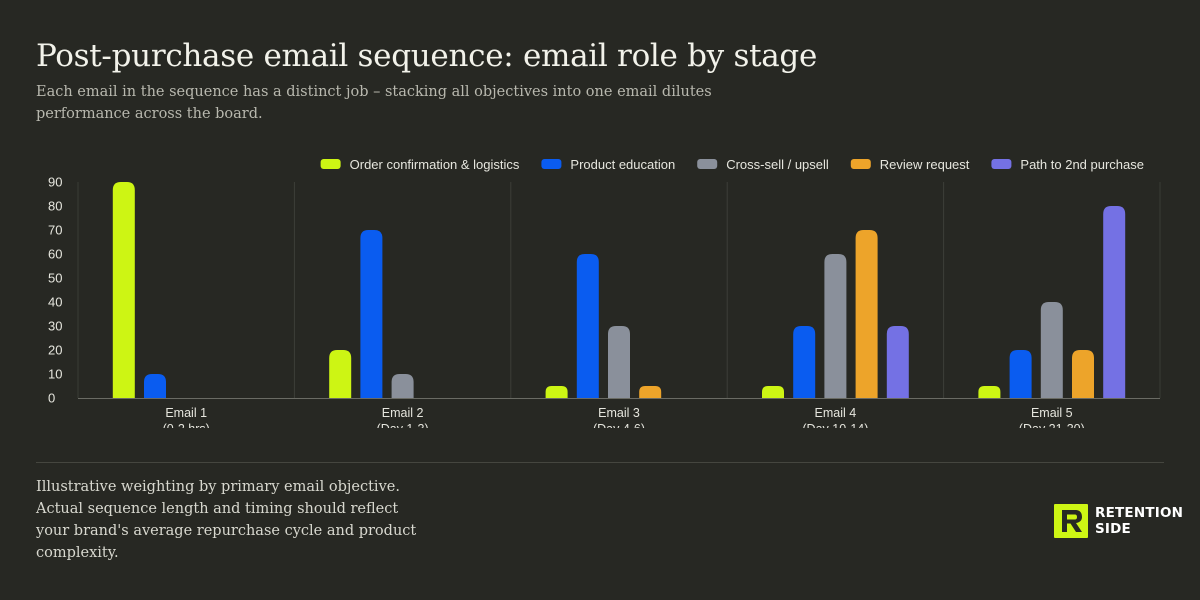  Describe the element at coordinates (1052, 413) in the screenshot. I see `x-tick-label: Email 5` at that location.